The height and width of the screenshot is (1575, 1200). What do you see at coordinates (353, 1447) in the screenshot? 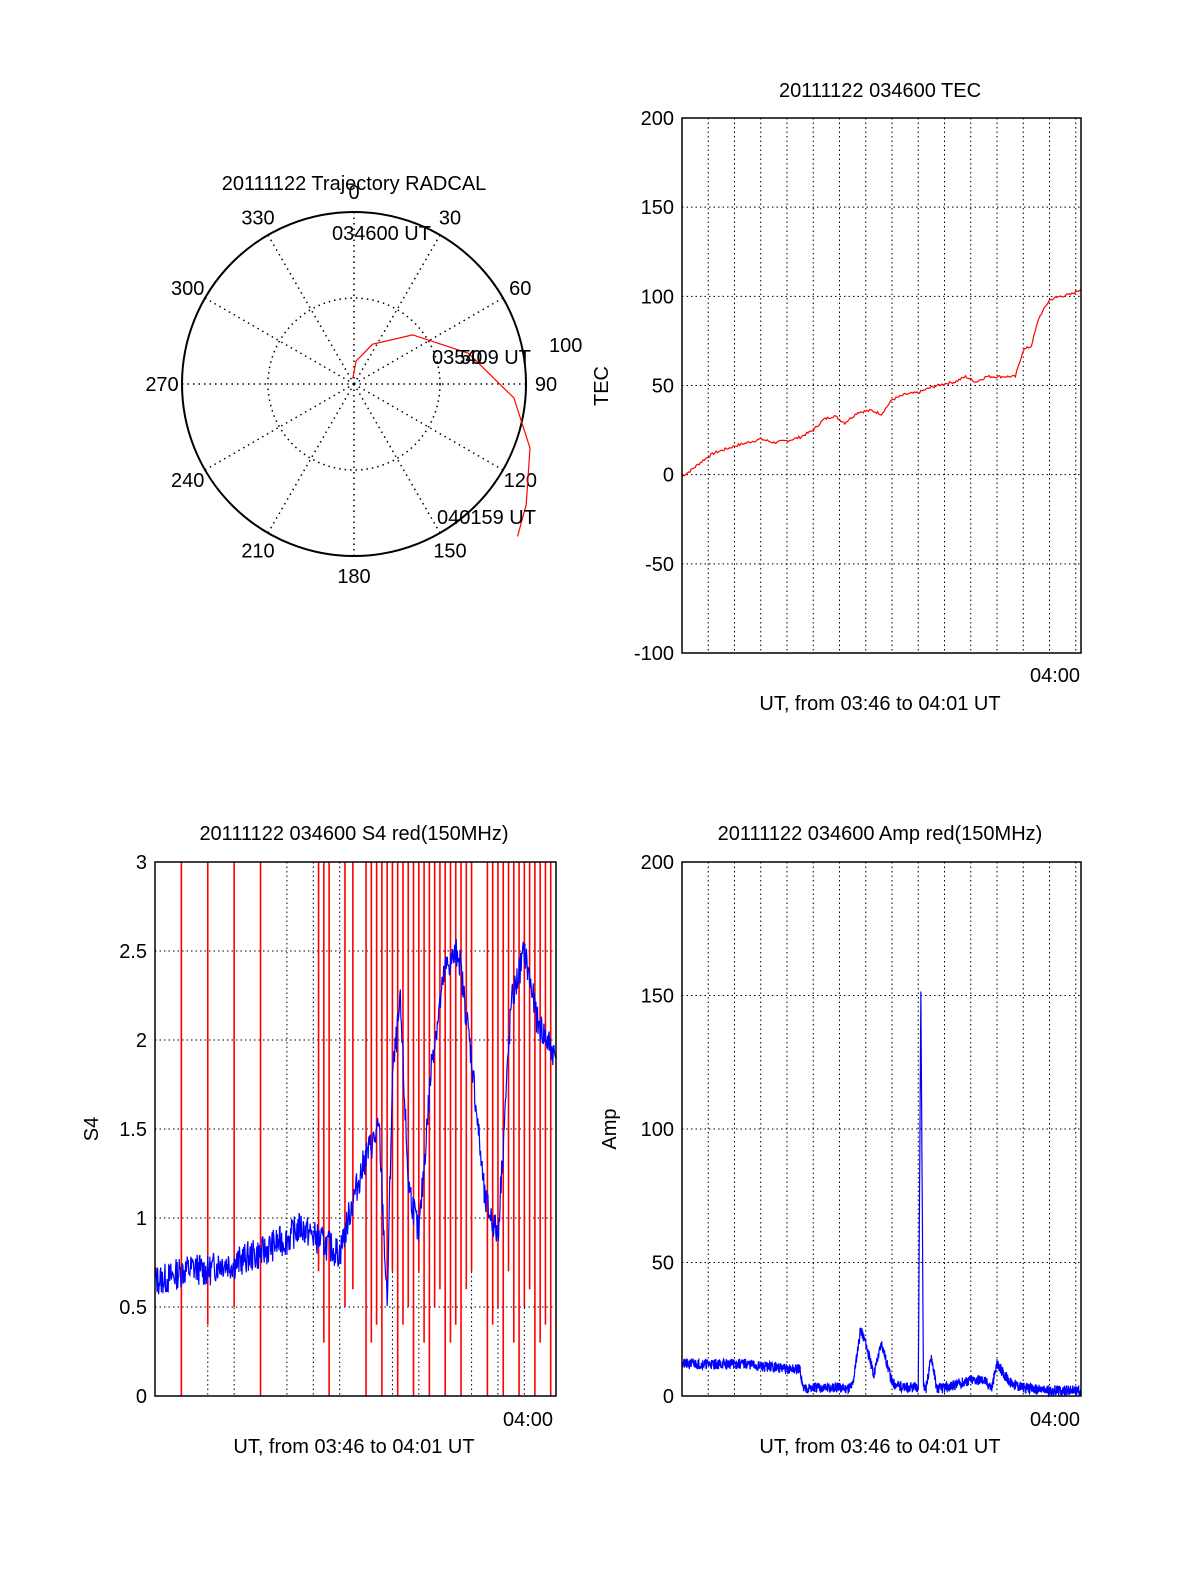
I see `s4-xlabel: UT, from 03:46 to 04:01 UT` at bounding box center [353, 1447].